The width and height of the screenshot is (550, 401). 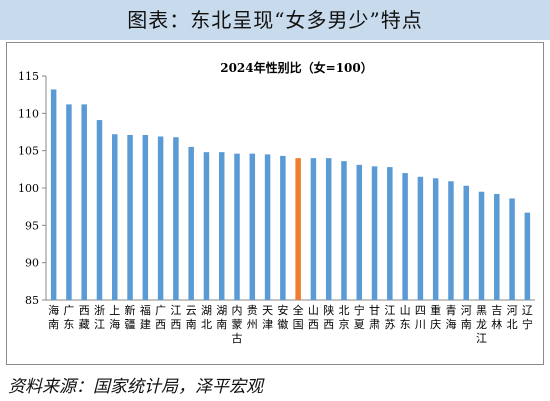 I want to click on category-label: 重庆, so click(x=435, y=317).